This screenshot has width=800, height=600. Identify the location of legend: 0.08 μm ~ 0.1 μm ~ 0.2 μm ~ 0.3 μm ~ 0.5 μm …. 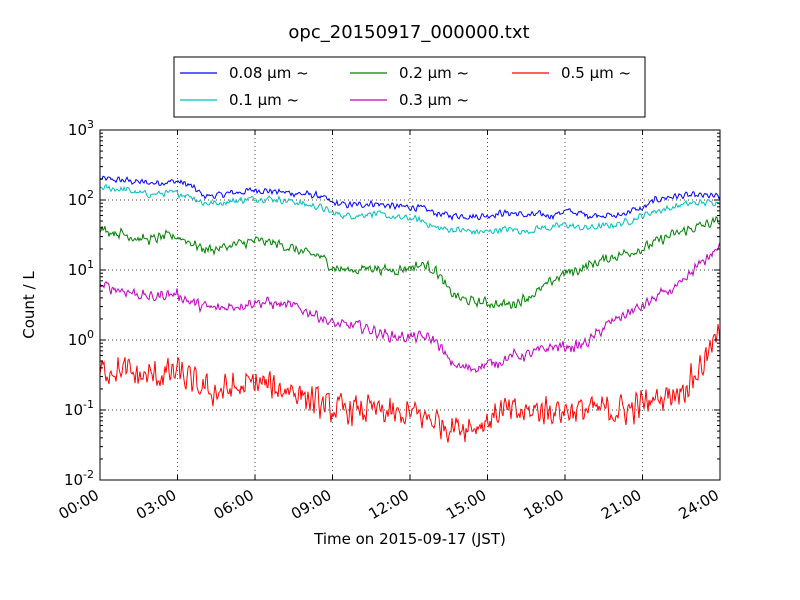
(409, 87).